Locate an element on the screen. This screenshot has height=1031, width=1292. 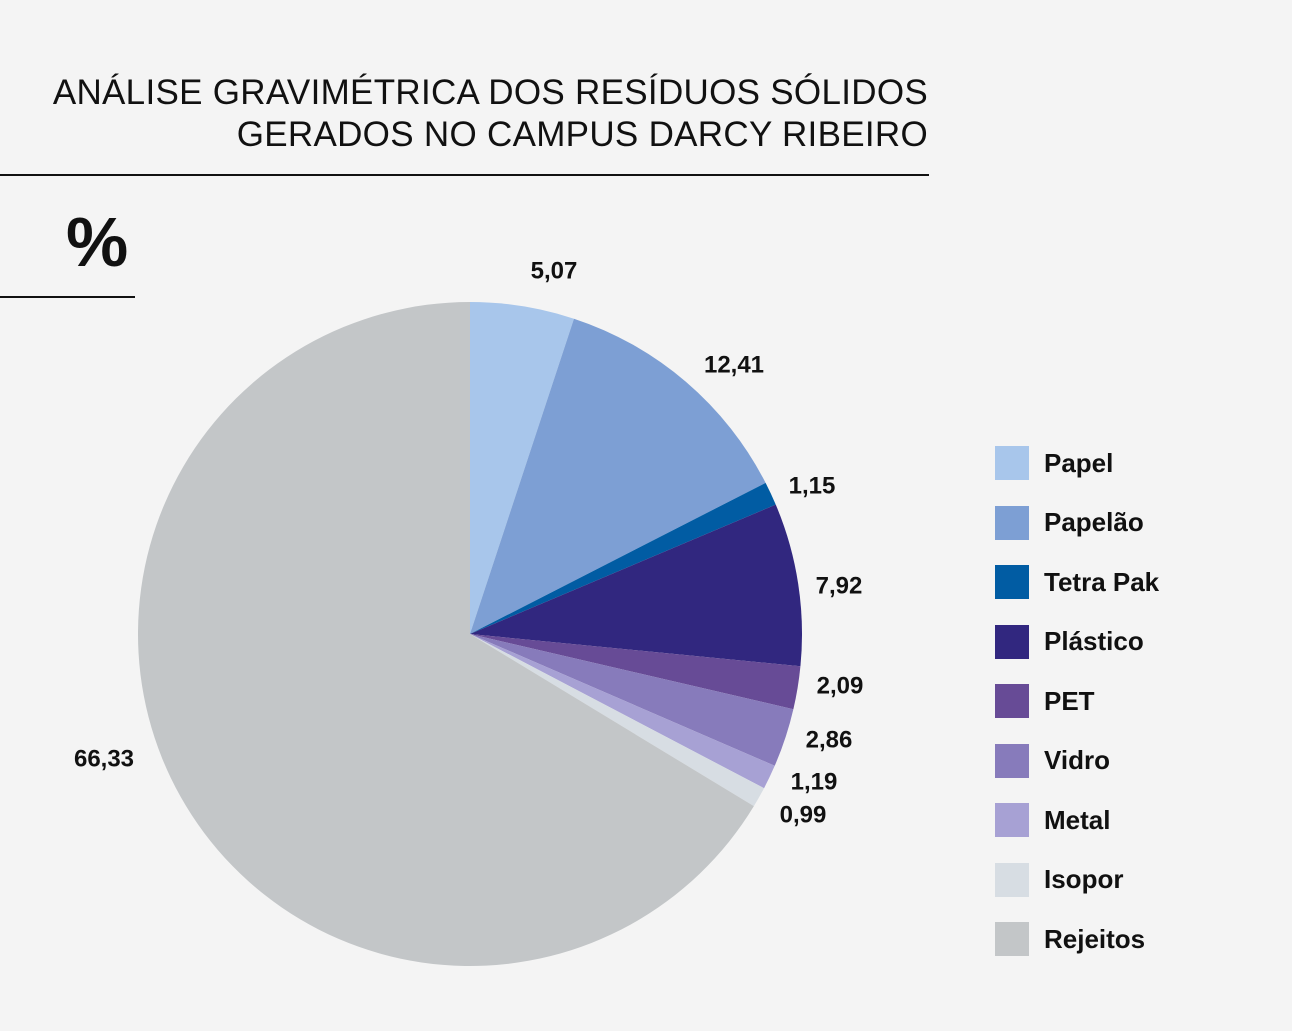
legend-item-isopor: Isopor is located at coordinates (1077, 879).